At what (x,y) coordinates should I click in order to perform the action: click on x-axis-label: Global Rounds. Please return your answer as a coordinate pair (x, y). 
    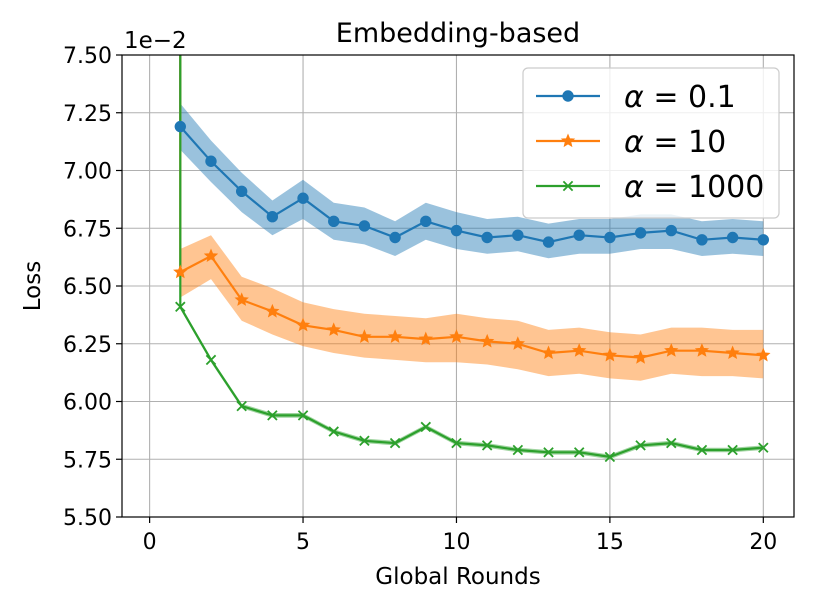
    Looking at the image, I should click on (457, 577).